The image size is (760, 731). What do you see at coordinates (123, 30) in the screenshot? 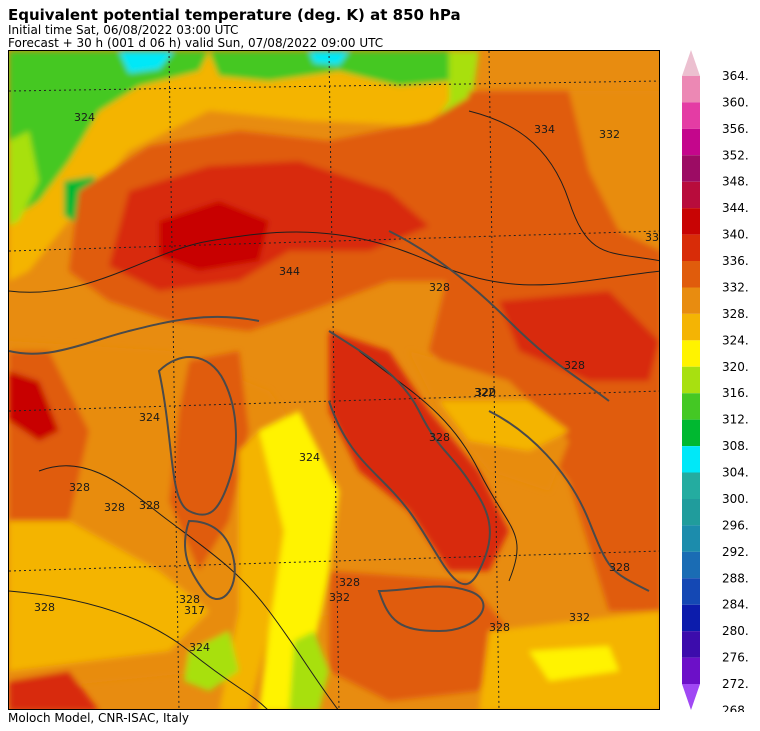
I see `initial-time-label: Initial time Sat, 06/08/2022 03:00 UTC` at bounding box center [123, 30].